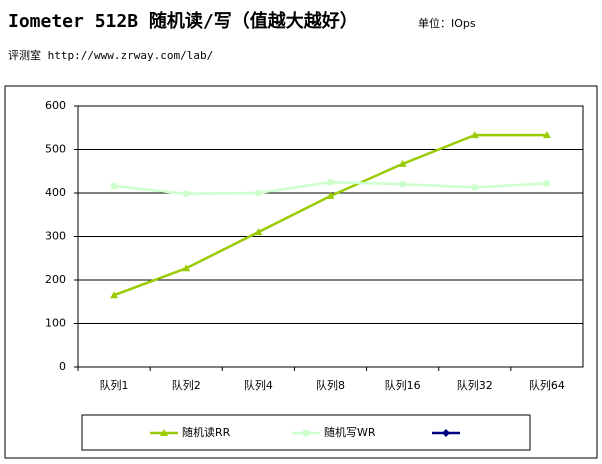  Describe the element at coordinates (183, 21) in the screenshot. I see `page-title: Iometer 512B 随机读/写（值越大越好）` at that location.